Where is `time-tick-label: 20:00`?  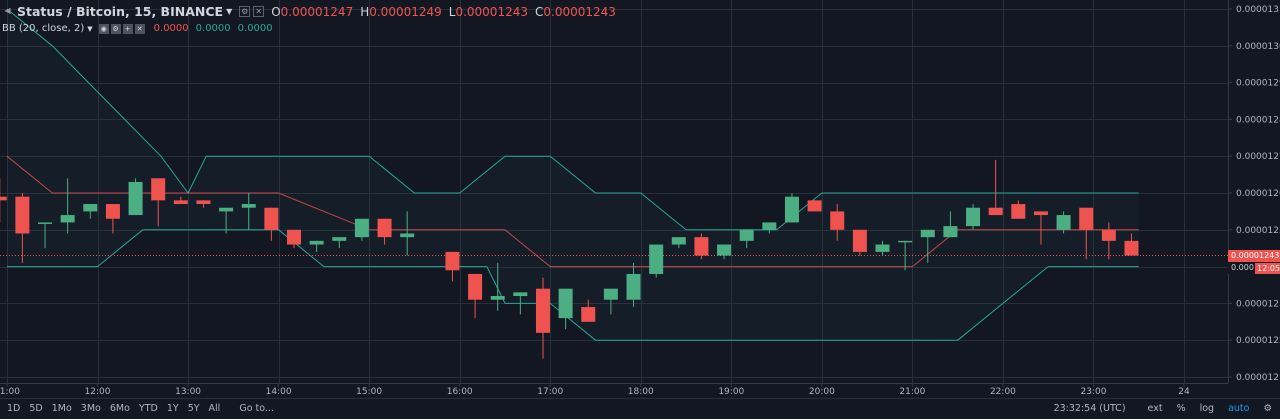
time-tick-label: 20:00 is located at coordinates (822, 392).